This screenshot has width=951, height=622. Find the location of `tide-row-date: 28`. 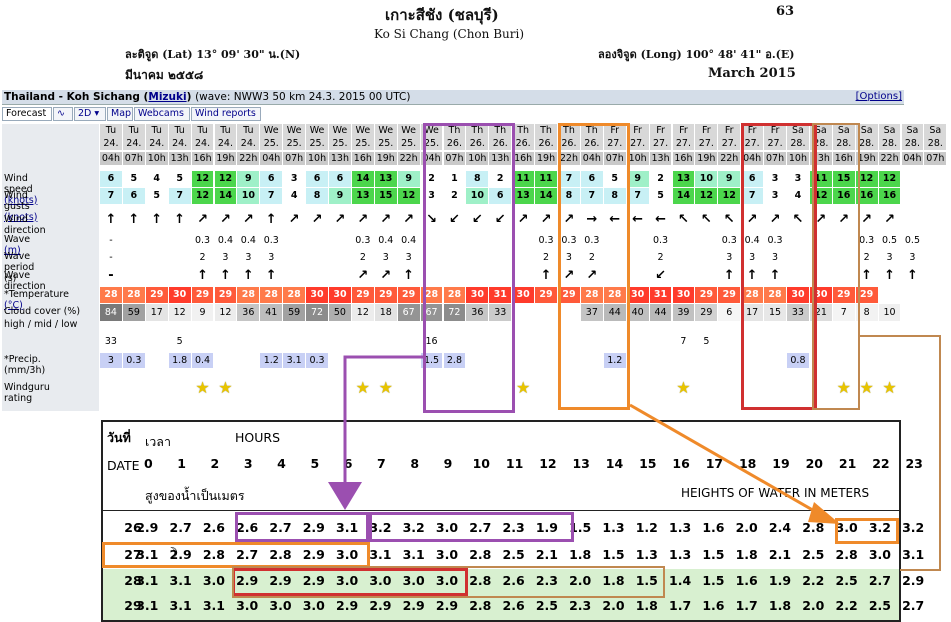

tide-row-date: 28 is located at coordinates (133, 580).